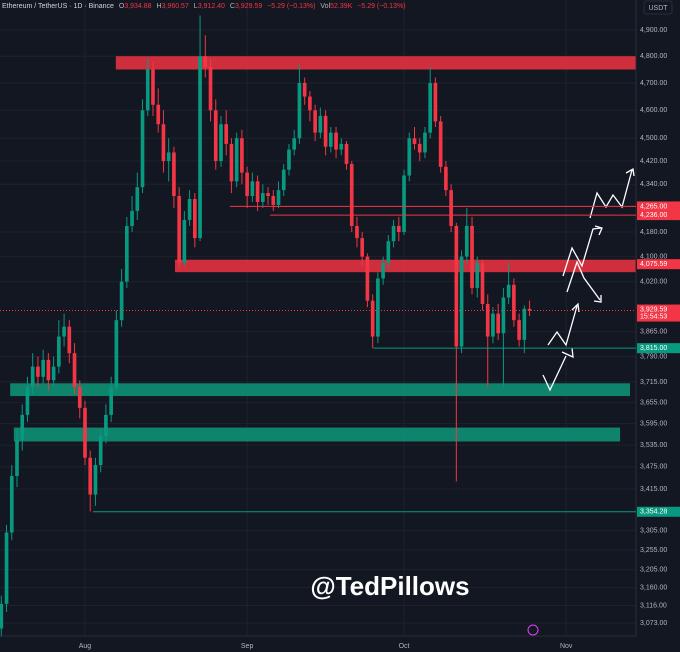 This screenshot has width=680, height=652. I want to click on y-tick-label: 3,655.00, so click(653, 402).